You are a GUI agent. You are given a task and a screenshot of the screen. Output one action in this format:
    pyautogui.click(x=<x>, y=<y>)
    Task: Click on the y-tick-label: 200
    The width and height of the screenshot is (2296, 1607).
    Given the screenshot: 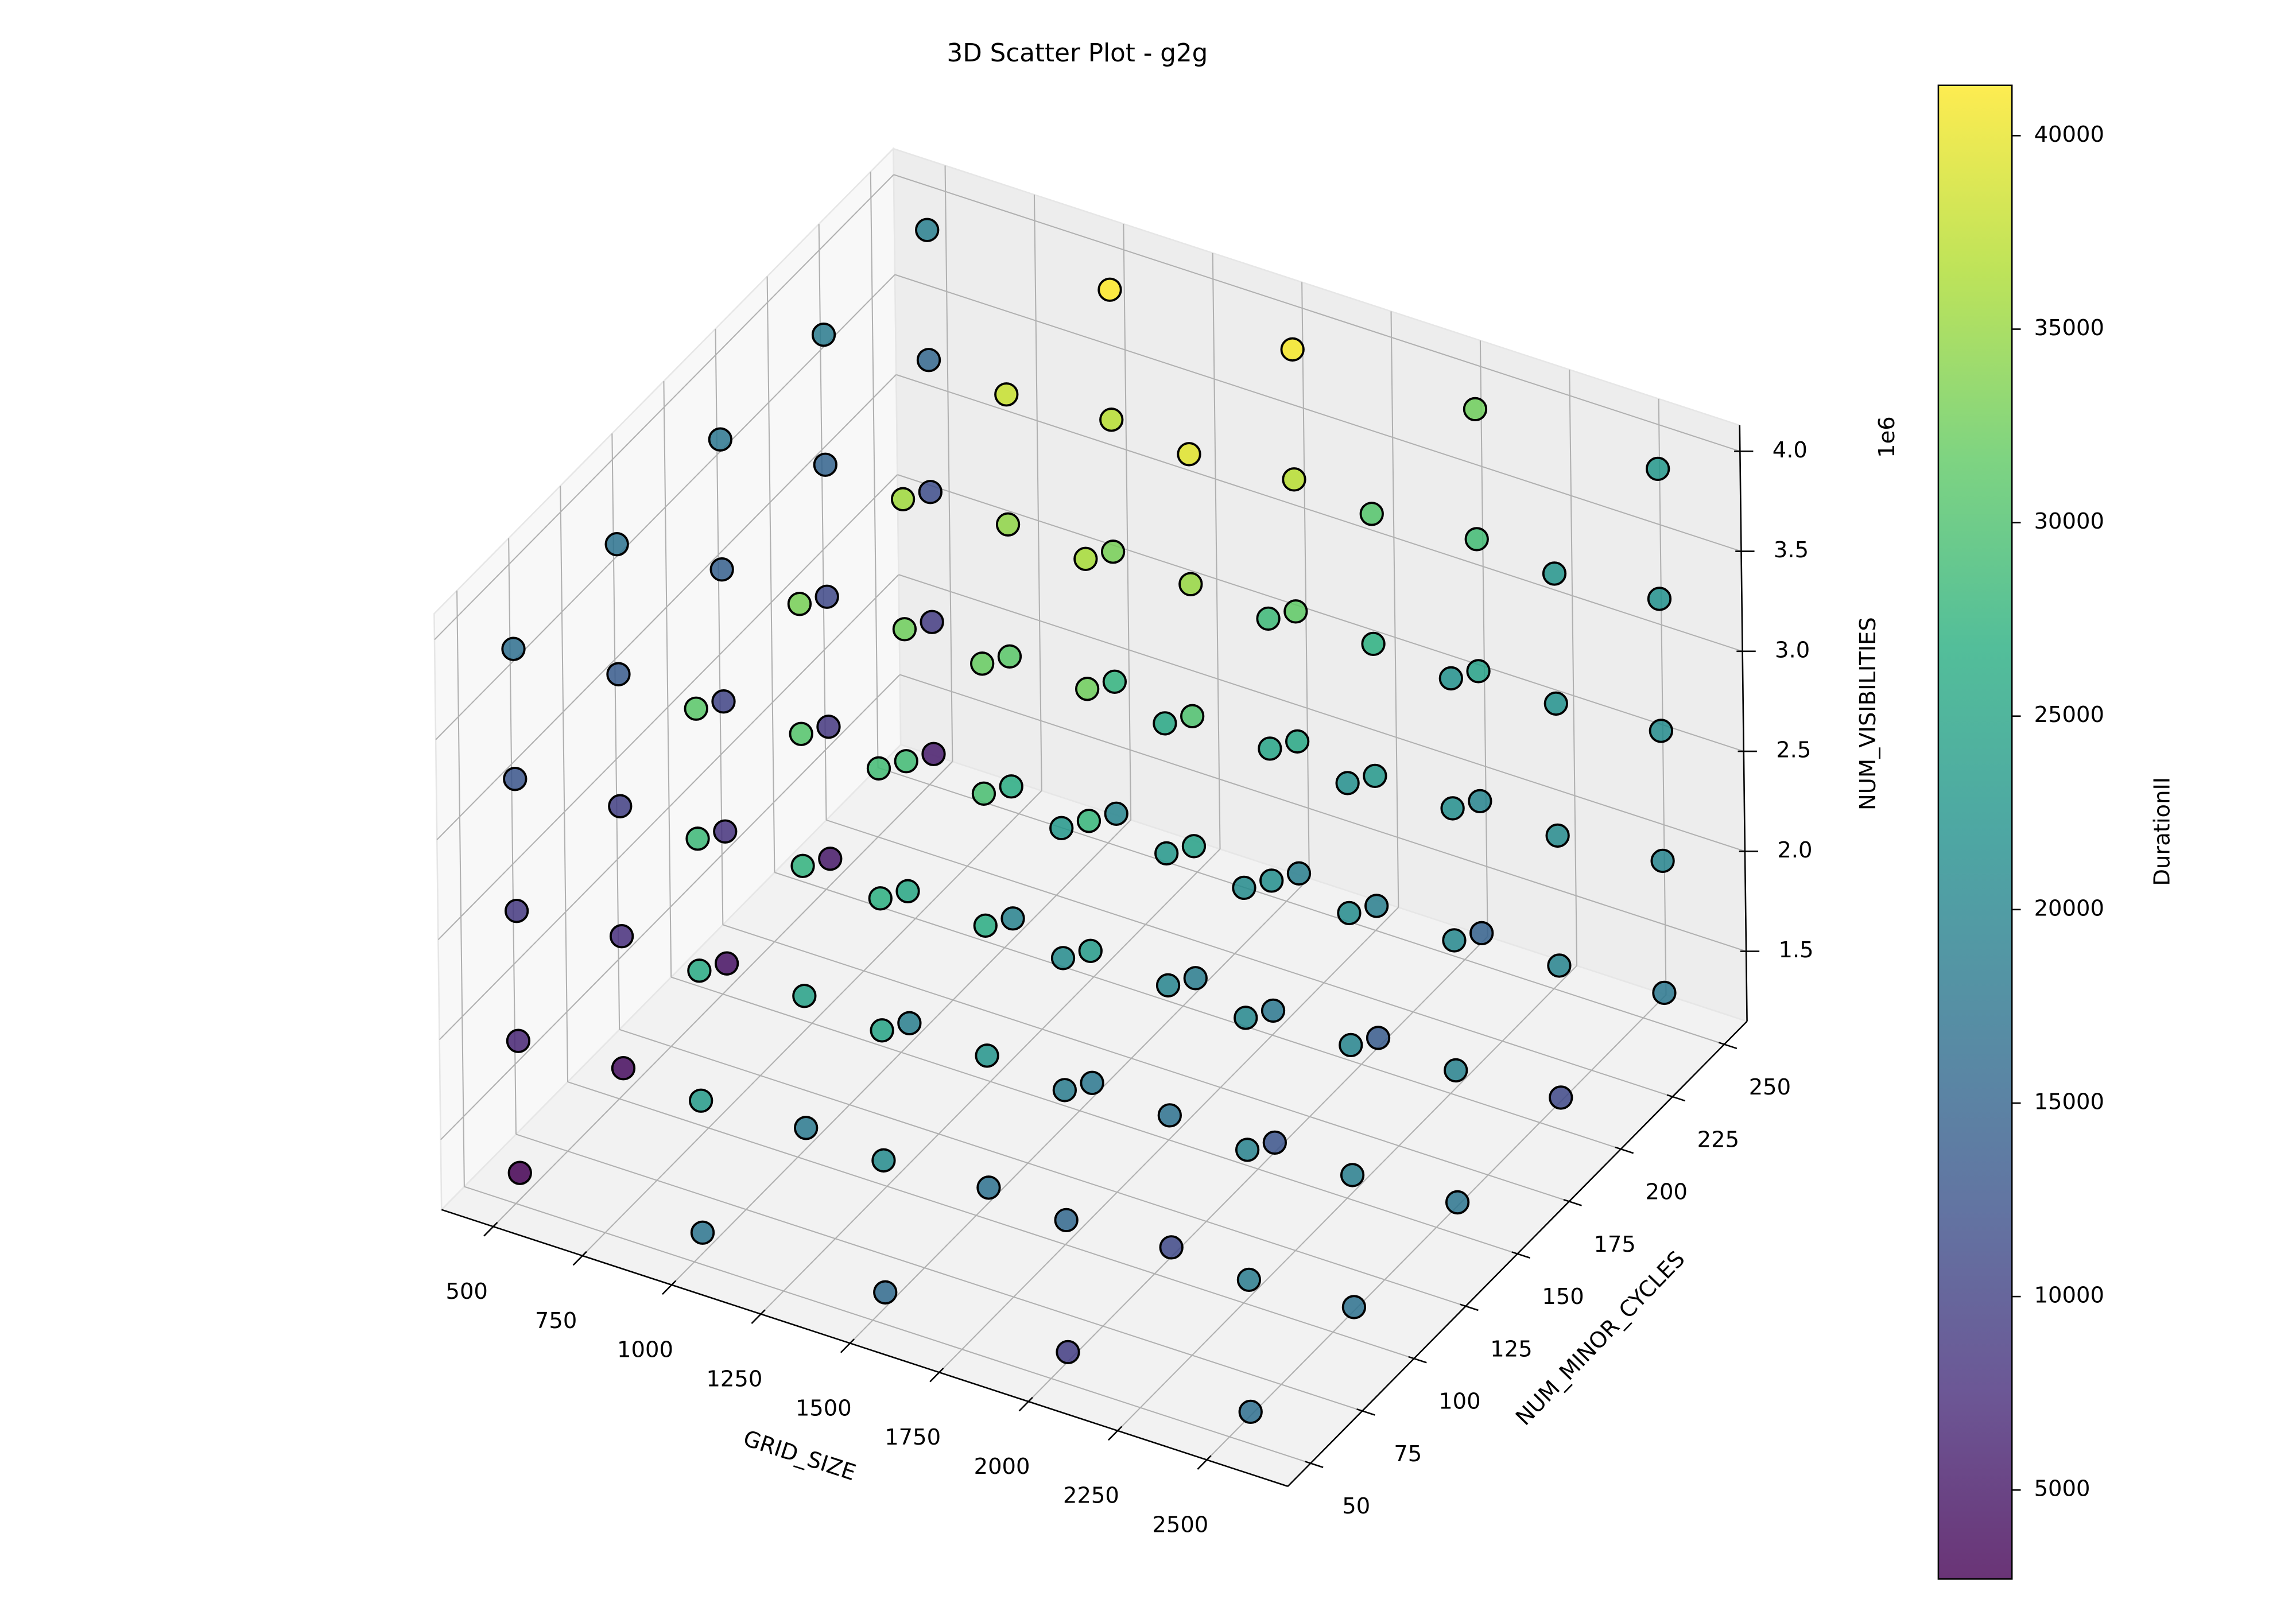 What is the action you would take?
    pyautogui.click(x=1667, y=1192)
    